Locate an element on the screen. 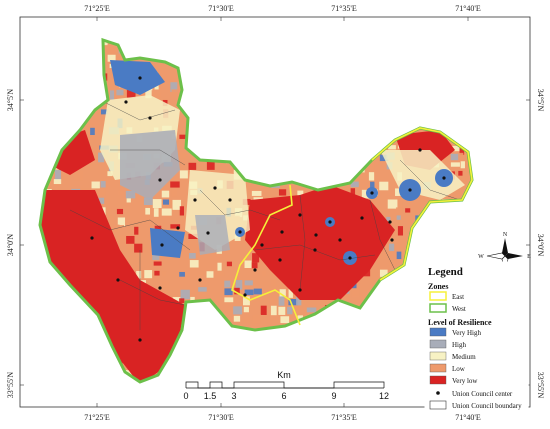  left-latitude-label: 34°0'N is located at coordinates (10, 245).